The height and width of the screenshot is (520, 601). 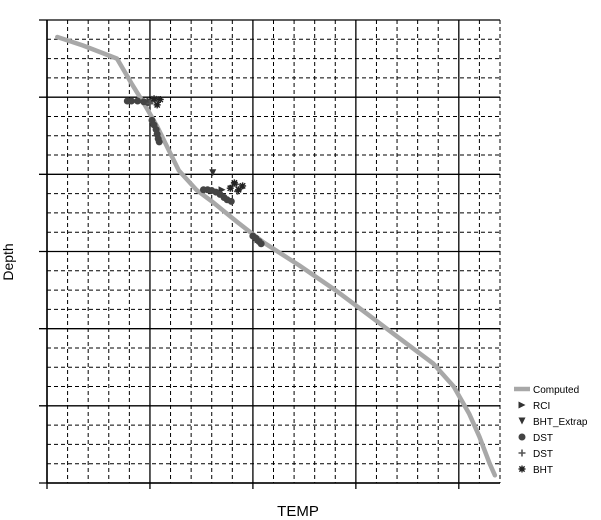 I want to click on legend: Computed RCI BHT_Extrap DST DST BHT, so click(x=554, y=427).